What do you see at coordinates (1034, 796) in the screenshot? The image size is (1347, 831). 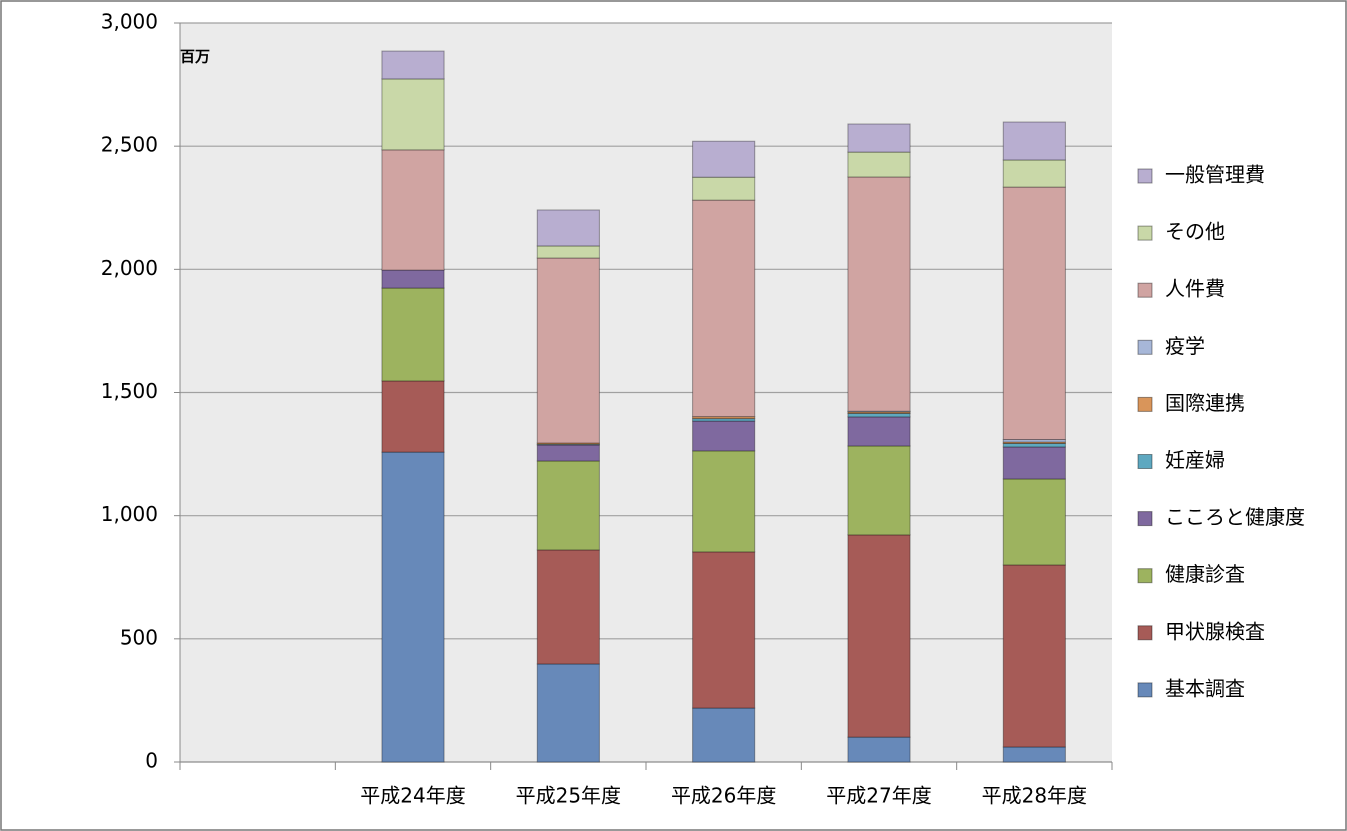 I see `x-tick-label: 平成28年度` at bounding box center [1034, 796].